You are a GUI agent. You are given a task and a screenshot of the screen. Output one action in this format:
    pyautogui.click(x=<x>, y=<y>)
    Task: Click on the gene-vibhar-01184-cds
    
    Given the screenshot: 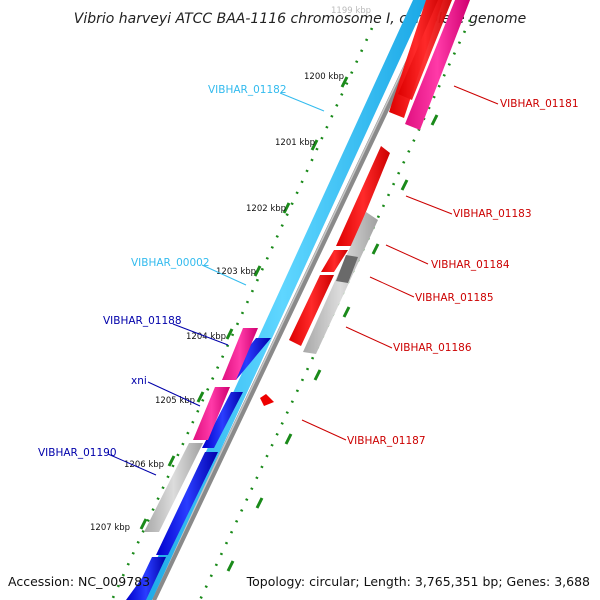 What is the action you would take?
    pyautogui.click(x=334, y=261)
    